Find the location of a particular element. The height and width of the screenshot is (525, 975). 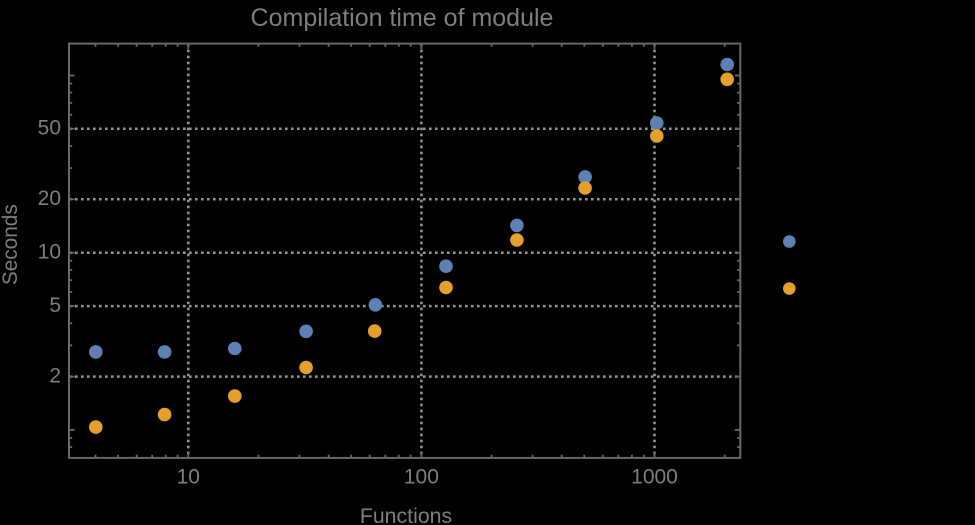

svg-text: 2 is located at coordinates (55, 375).